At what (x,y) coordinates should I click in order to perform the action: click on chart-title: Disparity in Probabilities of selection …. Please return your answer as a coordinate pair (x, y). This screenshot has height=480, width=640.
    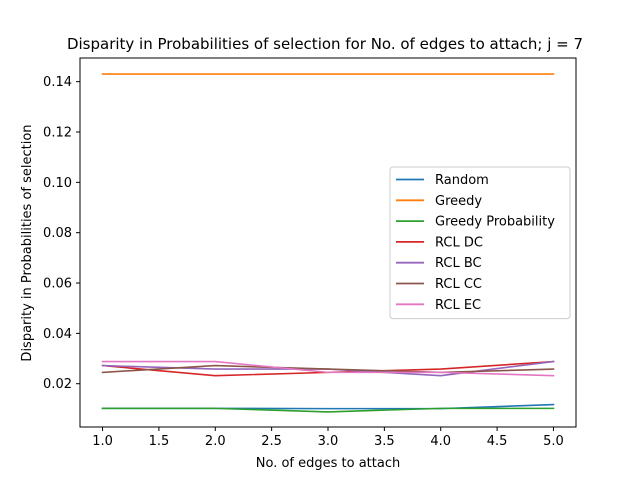
    Looking at the image, I should click on (325, 44).